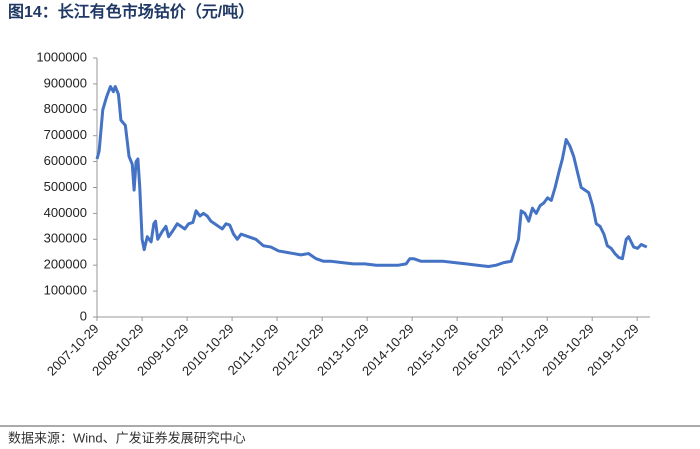 This screenshot has width=700, height=449. What do you see at coordinates (65, 264) in the screenshot?
I see `y-tick-label: 200000` at bounding box center [65, 264].